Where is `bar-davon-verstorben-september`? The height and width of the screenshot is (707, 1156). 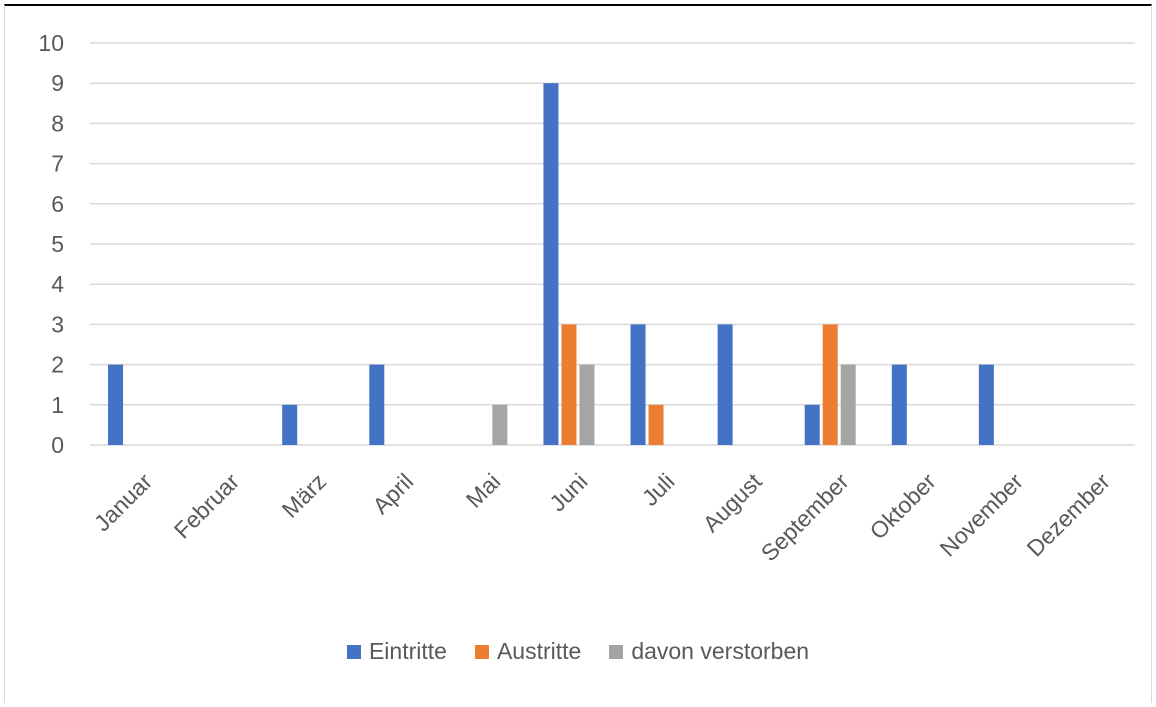
bar-davon-verstorben-september is located at coordinates (848, 404).